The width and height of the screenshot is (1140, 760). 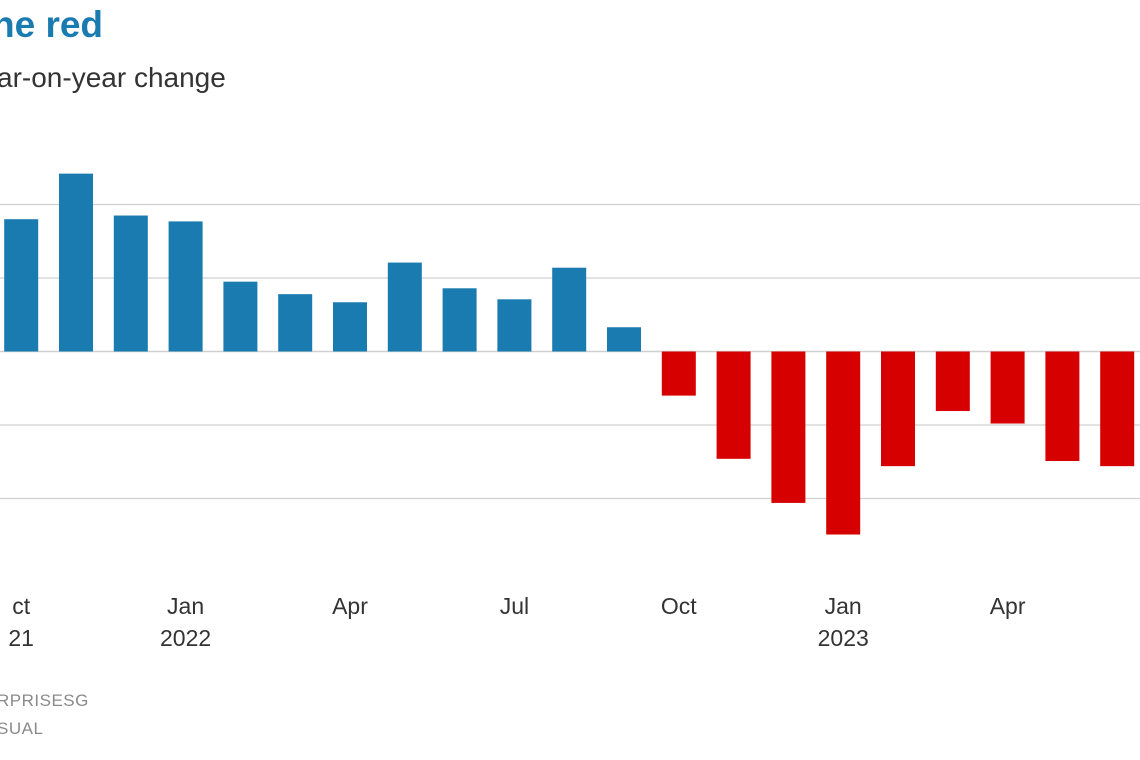 What do you see at coordinates (240, 316) in the screenshot?
I see `bar-feb-2022` at bounding box center [240, 316].